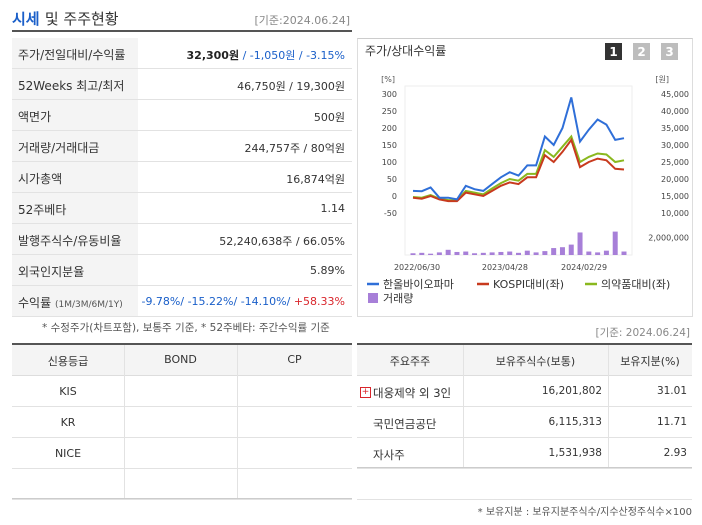 This screenshot has width=702, height=525. I want to click on row-label: 52주베타, so click(42, 209).